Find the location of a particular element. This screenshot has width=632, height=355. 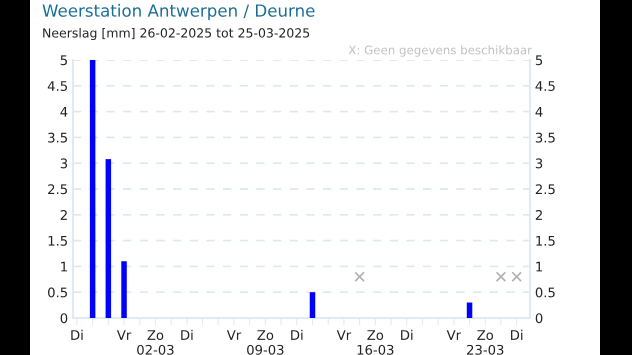

y-tick-label: 1 is located at coordinates (64, 267).